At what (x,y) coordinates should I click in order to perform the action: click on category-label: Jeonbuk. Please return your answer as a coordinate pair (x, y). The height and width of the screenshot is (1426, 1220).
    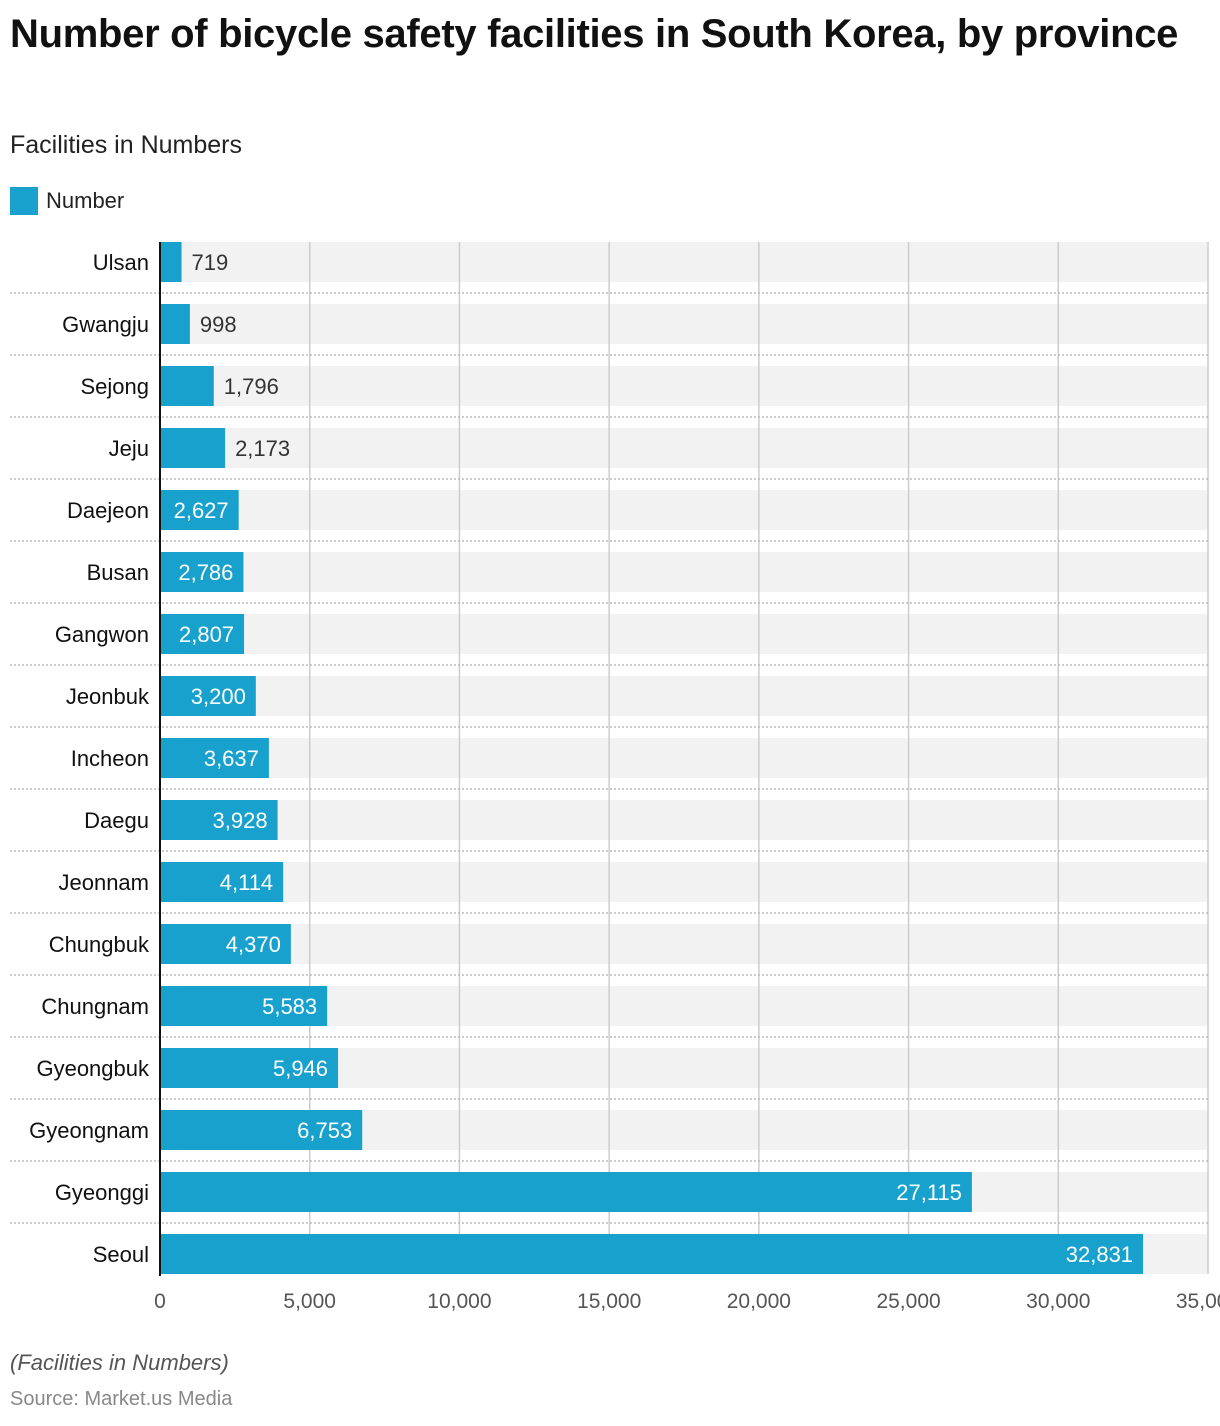
    Looking at the image, I should click on (108, 696).